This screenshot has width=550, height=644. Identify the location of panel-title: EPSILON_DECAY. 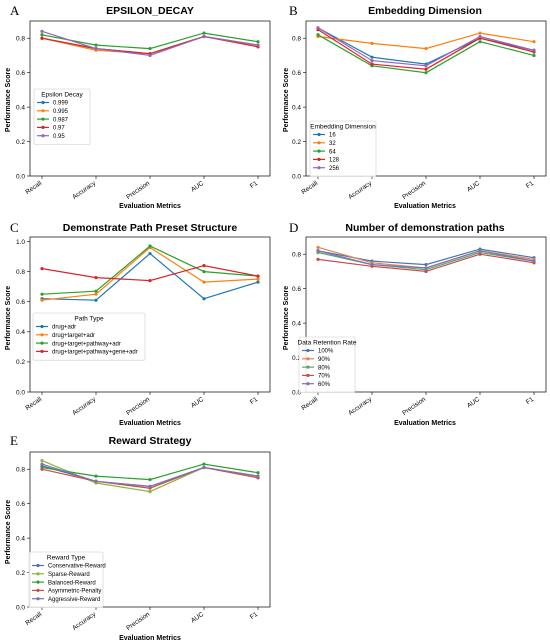
(150, 11).